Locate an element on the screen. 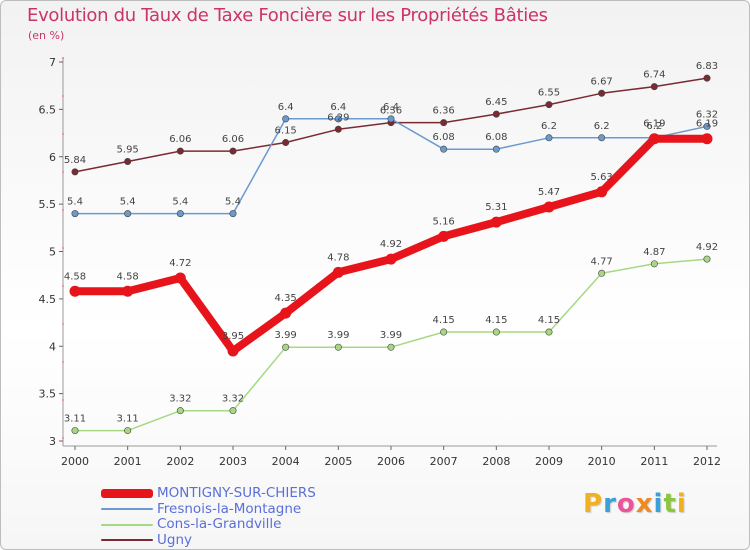 The height and width of the screenshot is (550, 750). x-tick-label: 2010 is located at coordinates (602, 461).